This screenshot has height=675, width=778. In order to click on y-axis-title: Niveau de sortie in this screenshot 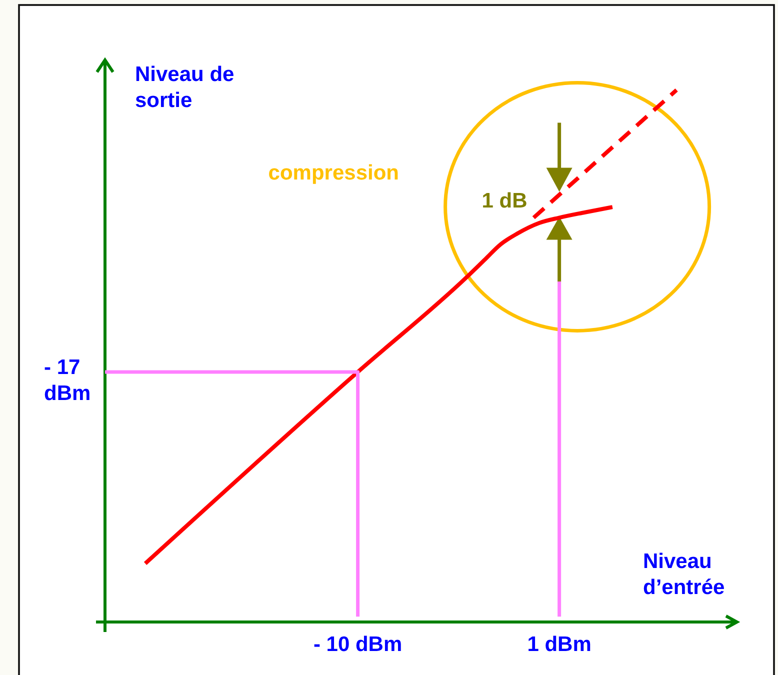, I will do `click(187, 87)`.